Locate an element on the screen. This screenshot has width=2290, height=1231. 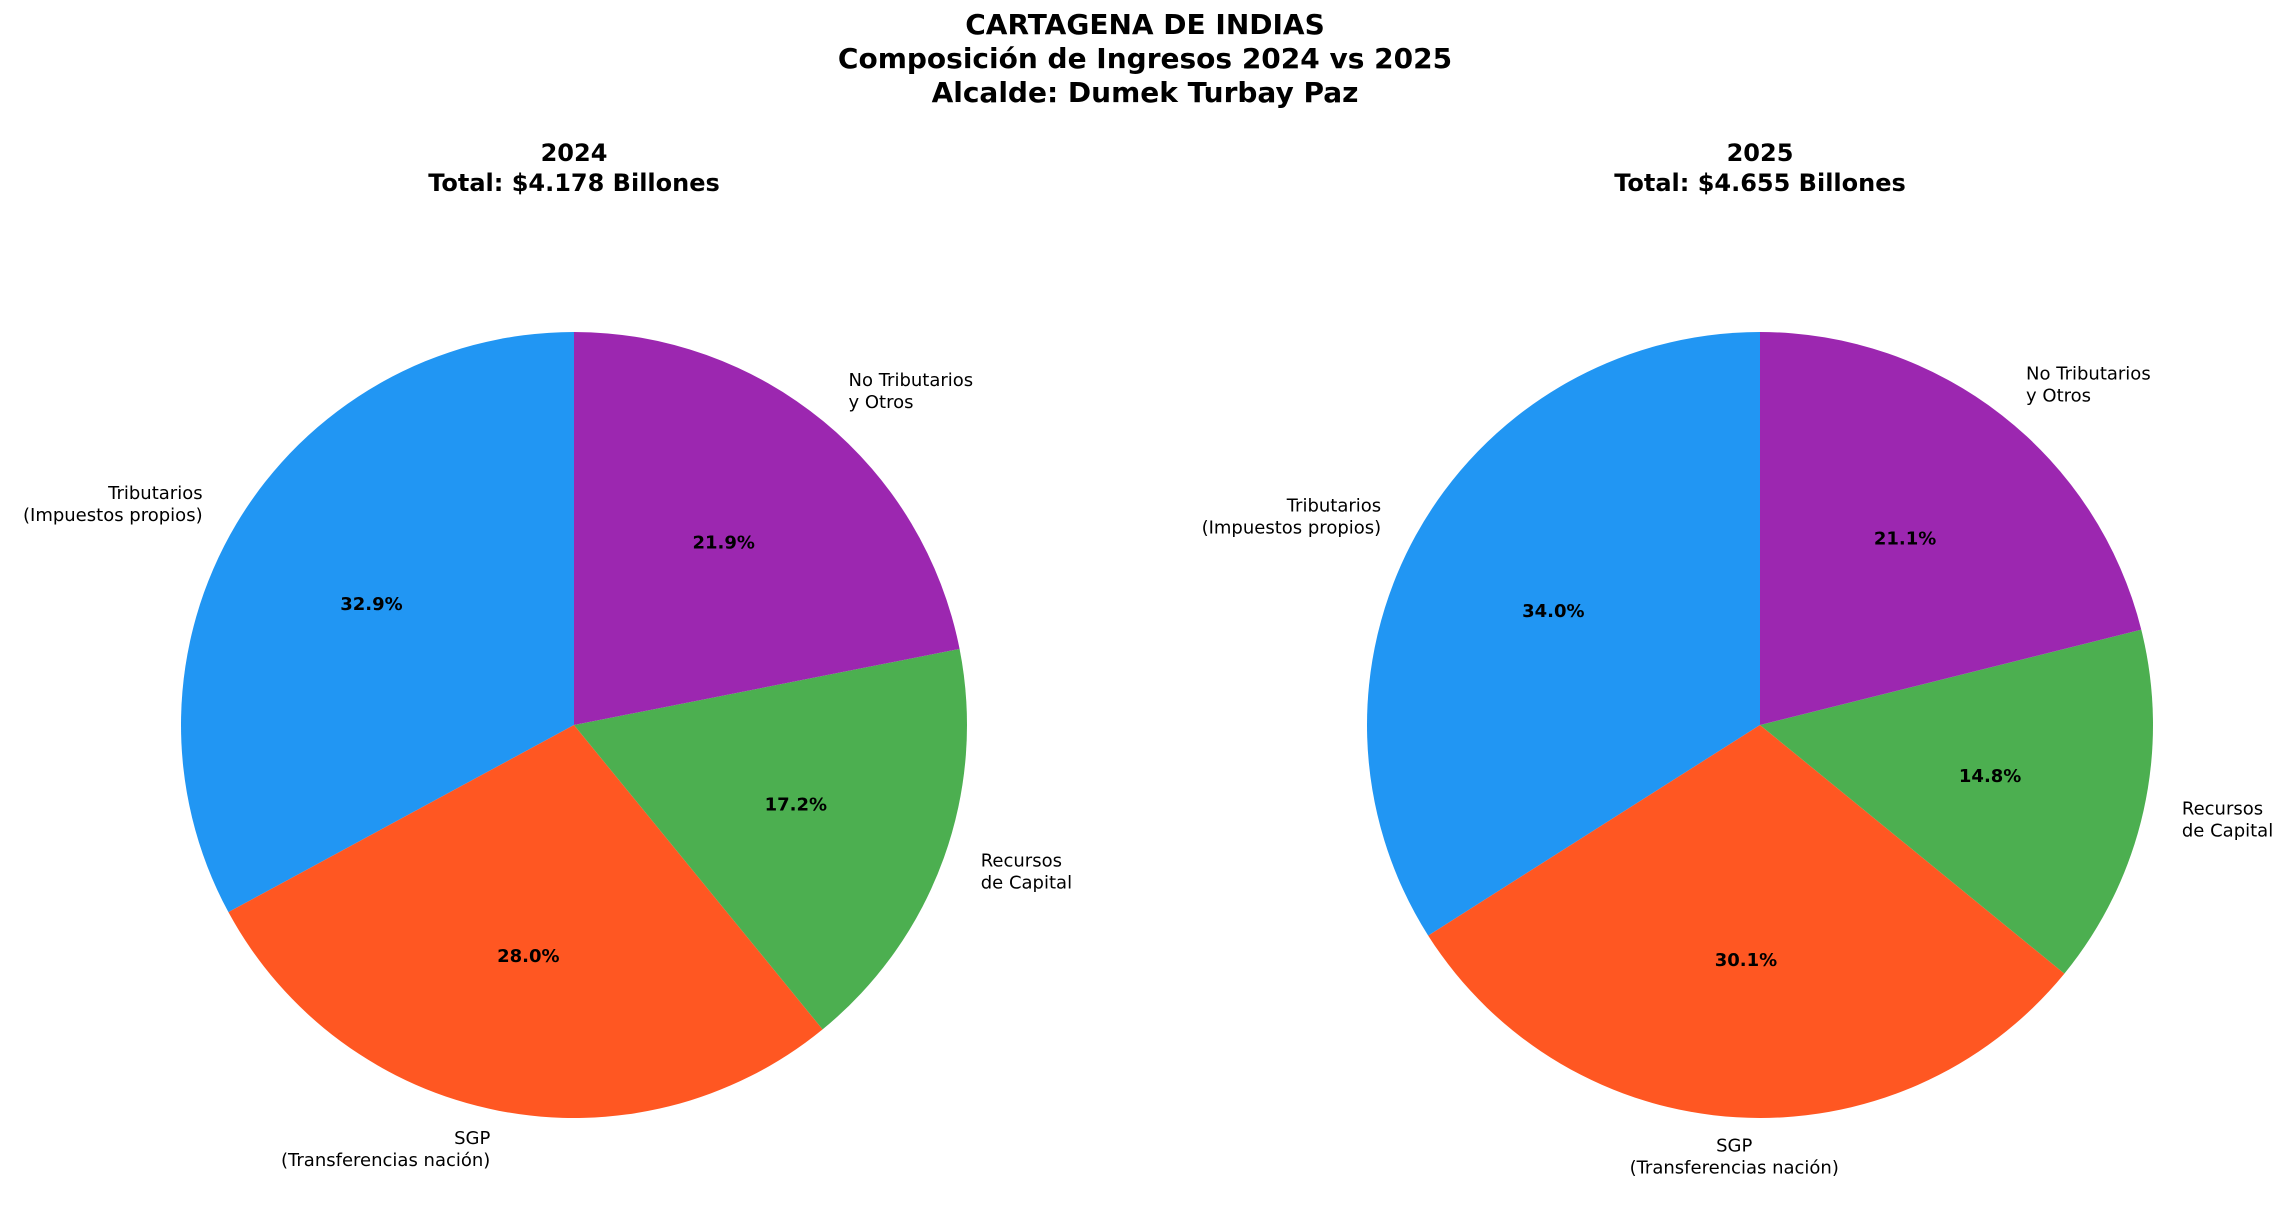
pie-2025-pct-no-tributarios: 21.1% is located at coordinates (1905, 539).